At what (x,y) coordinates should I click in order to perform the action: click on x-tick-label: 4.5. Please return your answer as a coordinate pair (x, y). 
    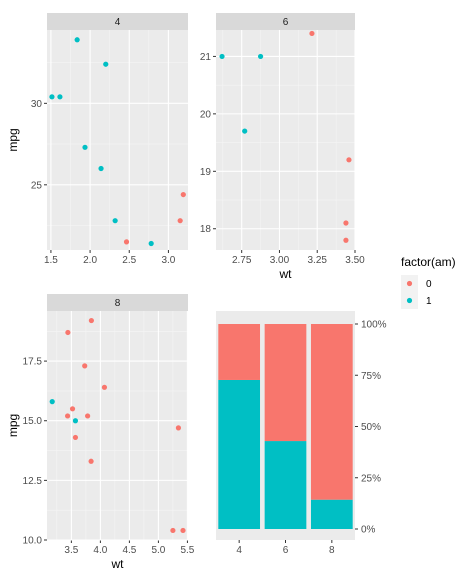
    Looking at the image, I should click on (129, 550).